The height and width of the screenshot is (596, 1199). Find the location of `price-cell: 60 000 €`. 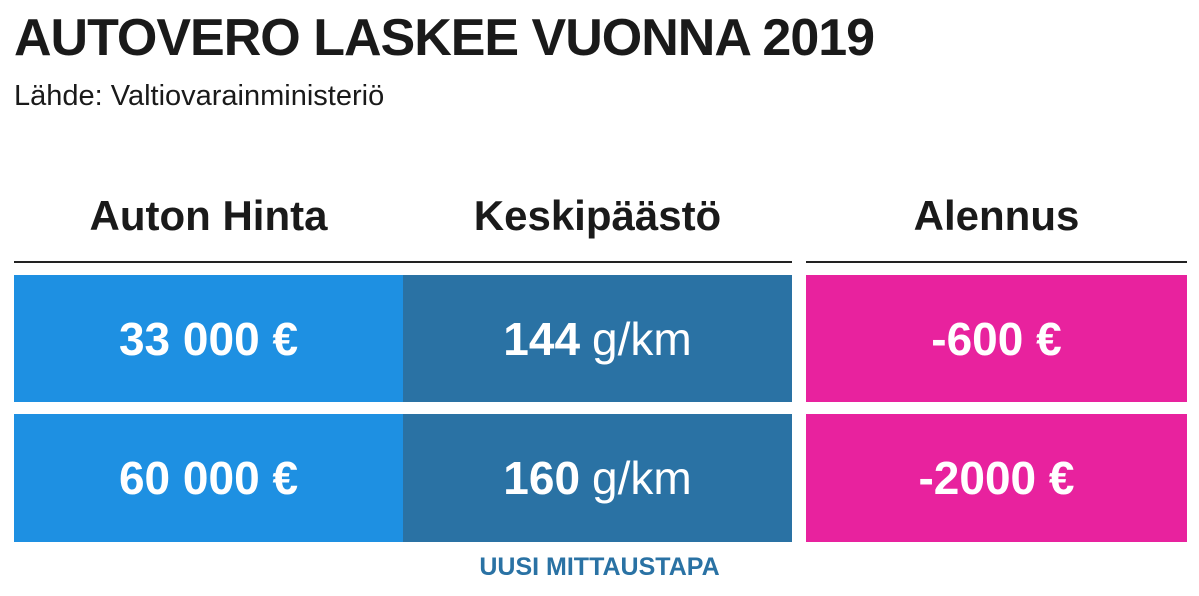

price-cell: 60 000 € is located at coordinates (208, 478).